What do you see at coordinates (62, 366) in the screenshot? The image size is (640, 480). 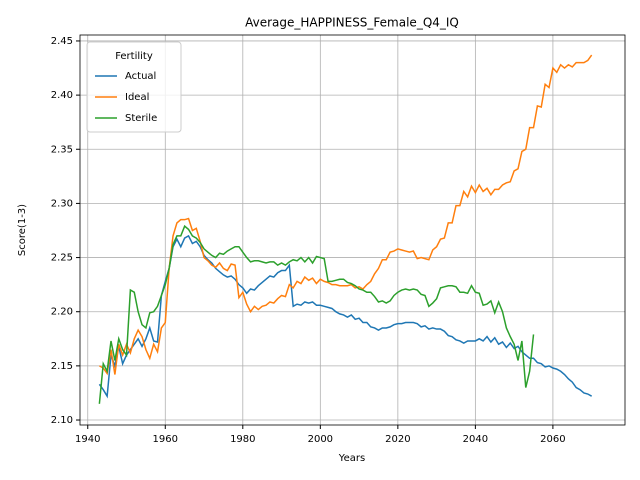 I see `y-tick-label: 2.15` at bounding box center [62, 366].